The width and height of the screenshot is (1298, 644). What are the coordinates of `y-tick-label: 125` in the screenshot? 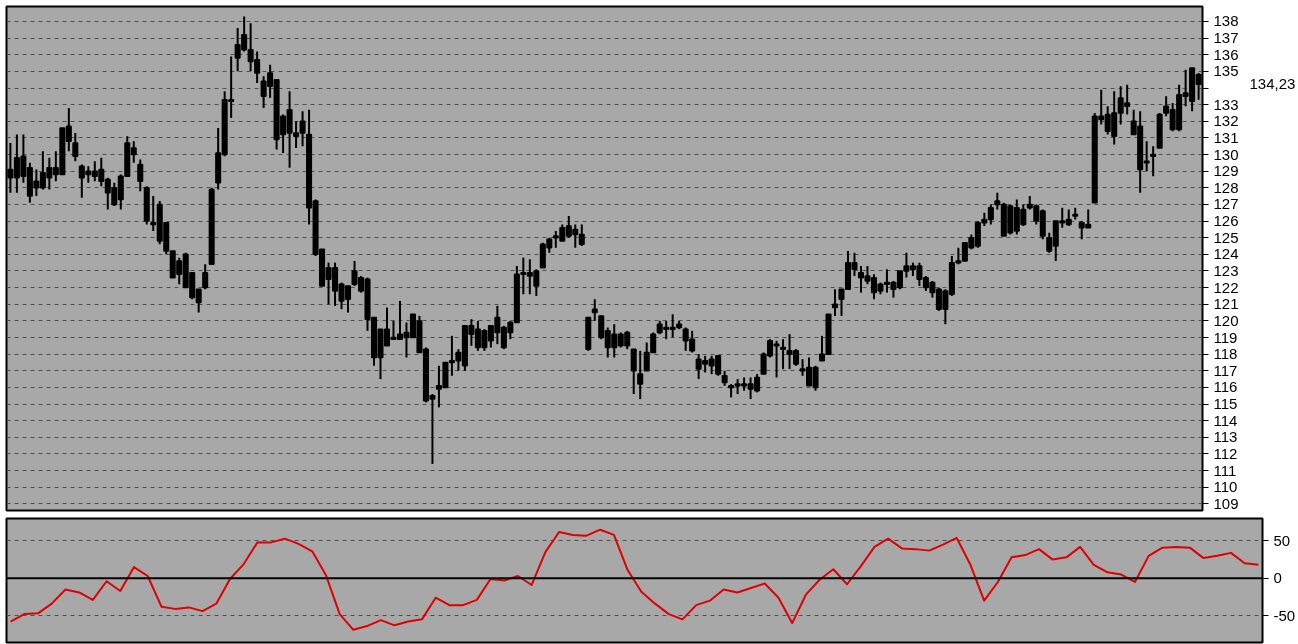 It's located at (1226, 237).